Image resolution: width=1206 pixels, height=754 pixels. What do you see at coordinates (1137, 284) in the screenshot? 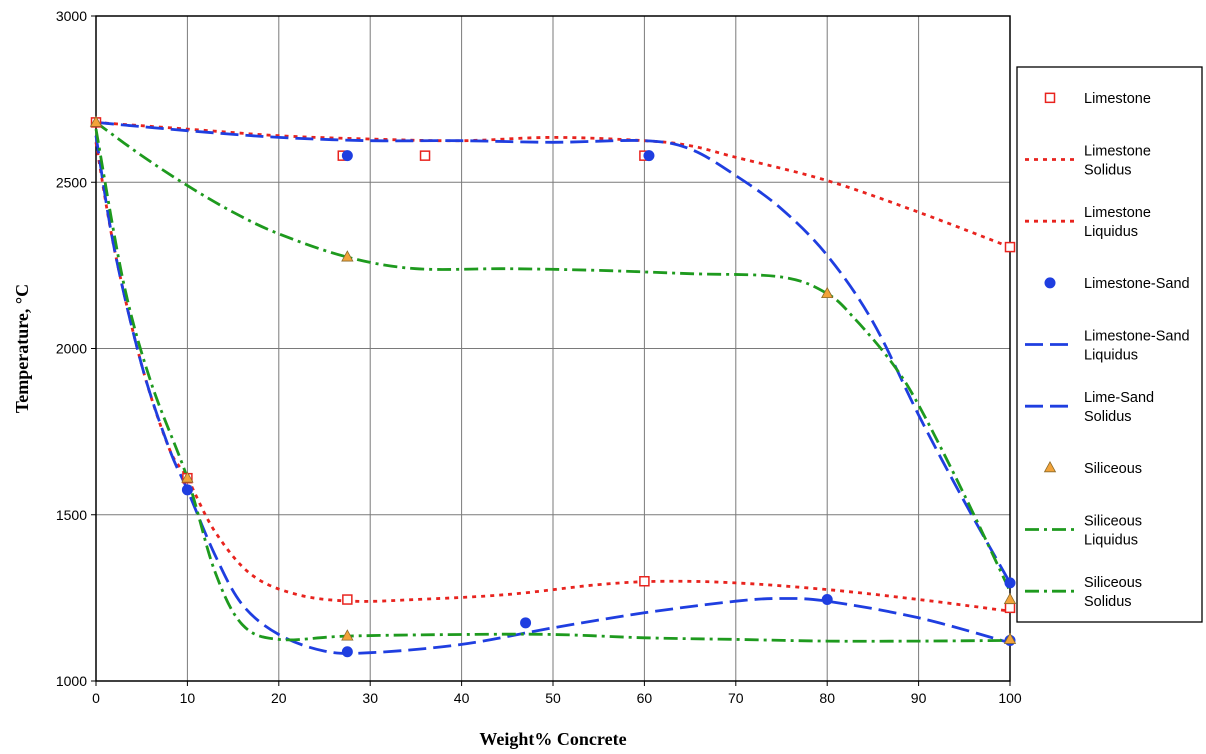
I see `legend-label: Limestone-Sand` at bounding box center [1137, 284].